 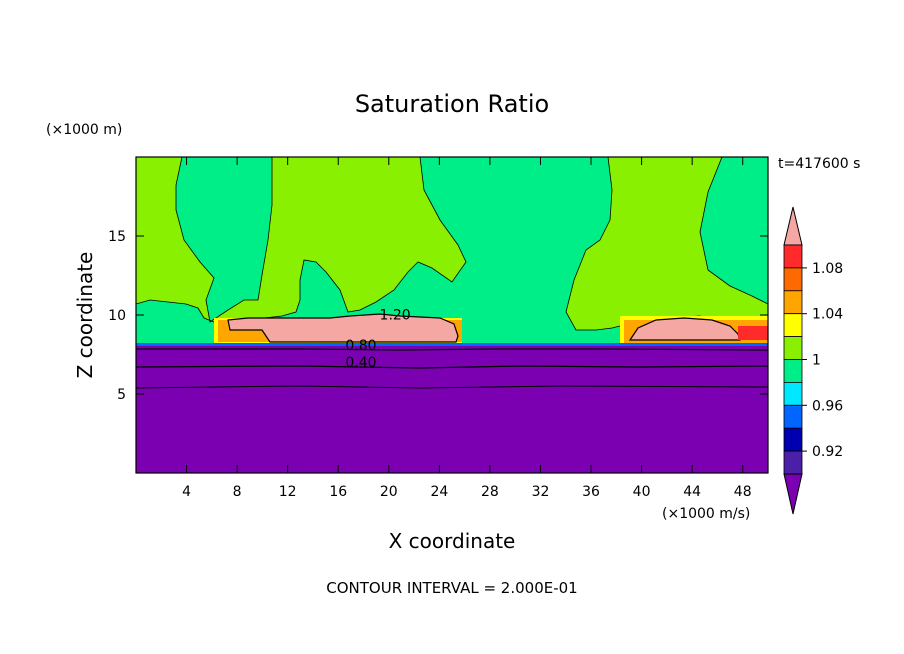 I want to click on x-tick-label: 16, so click(x=338, y=492).